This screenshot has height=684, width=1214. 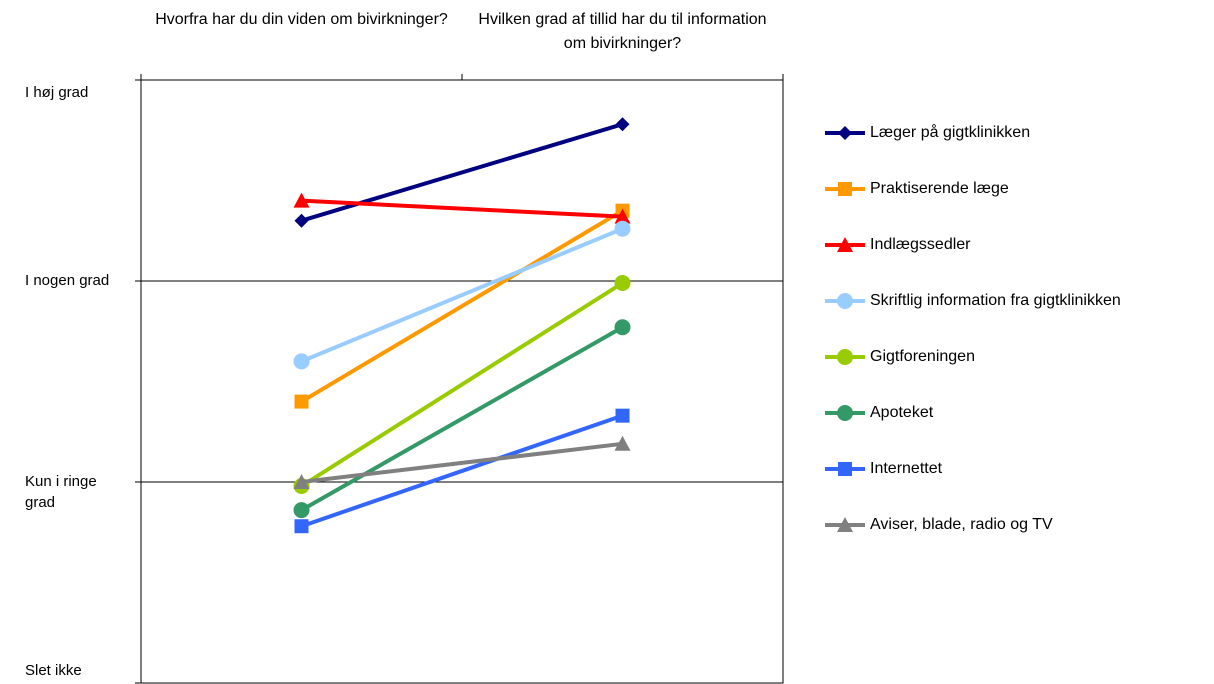 I want to click on legend-label: Indlægssedler, so click(x=920, y=244).